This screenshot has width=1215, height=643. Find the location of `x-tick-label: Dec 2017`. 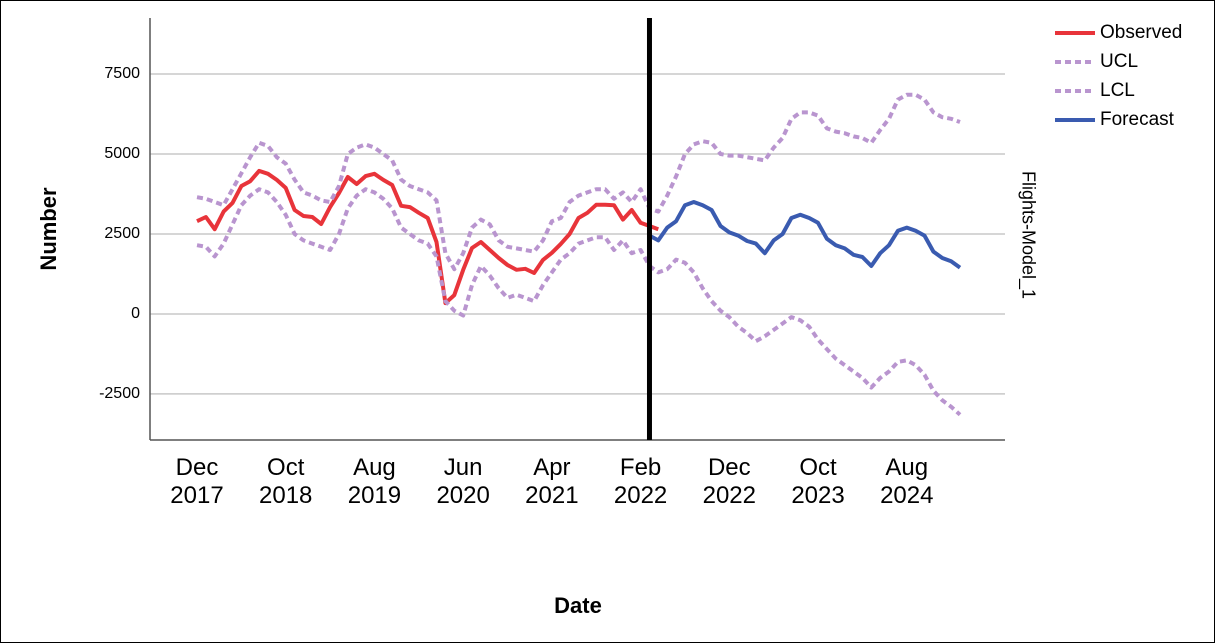

x-tick-label: Dec 2017 is located at coordinates (197, 481).